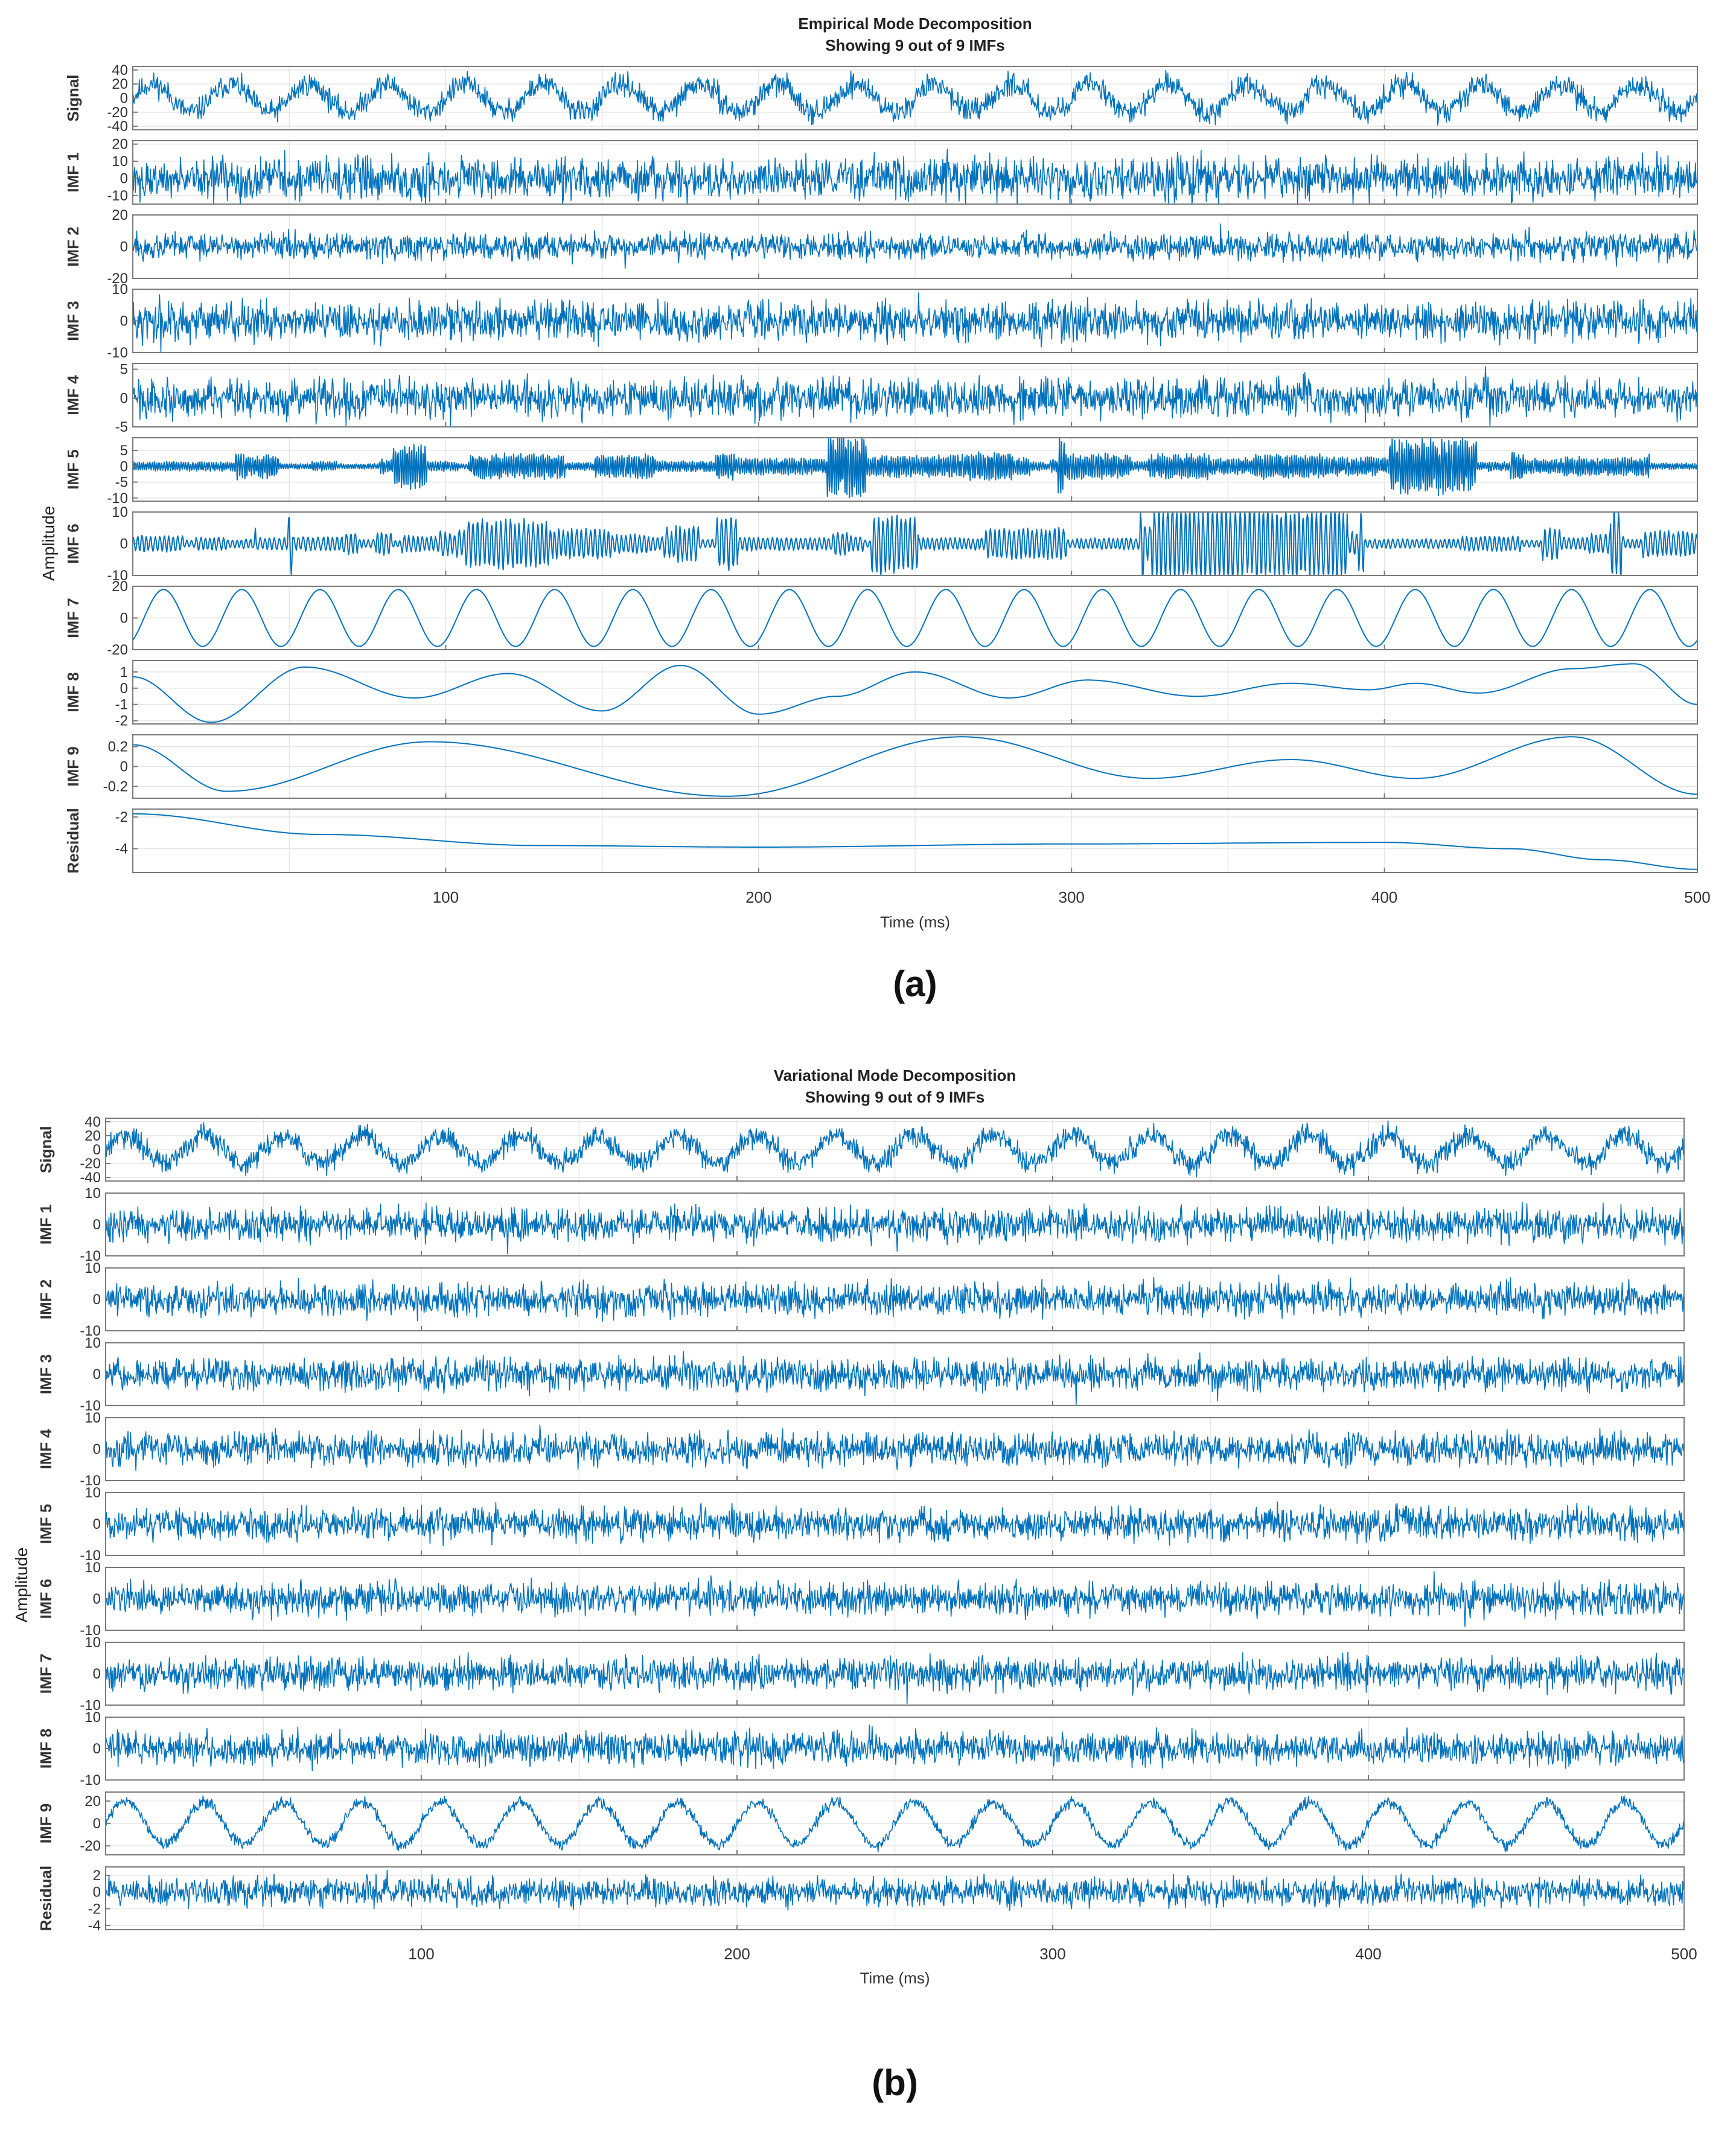 Image resolution: width=1736 pixels, height=2135 pixels. What do you see at coordinates (97, 1876) in the screenshot?
I see `y-tick-label: 2` at bounding box center [97, 1876].